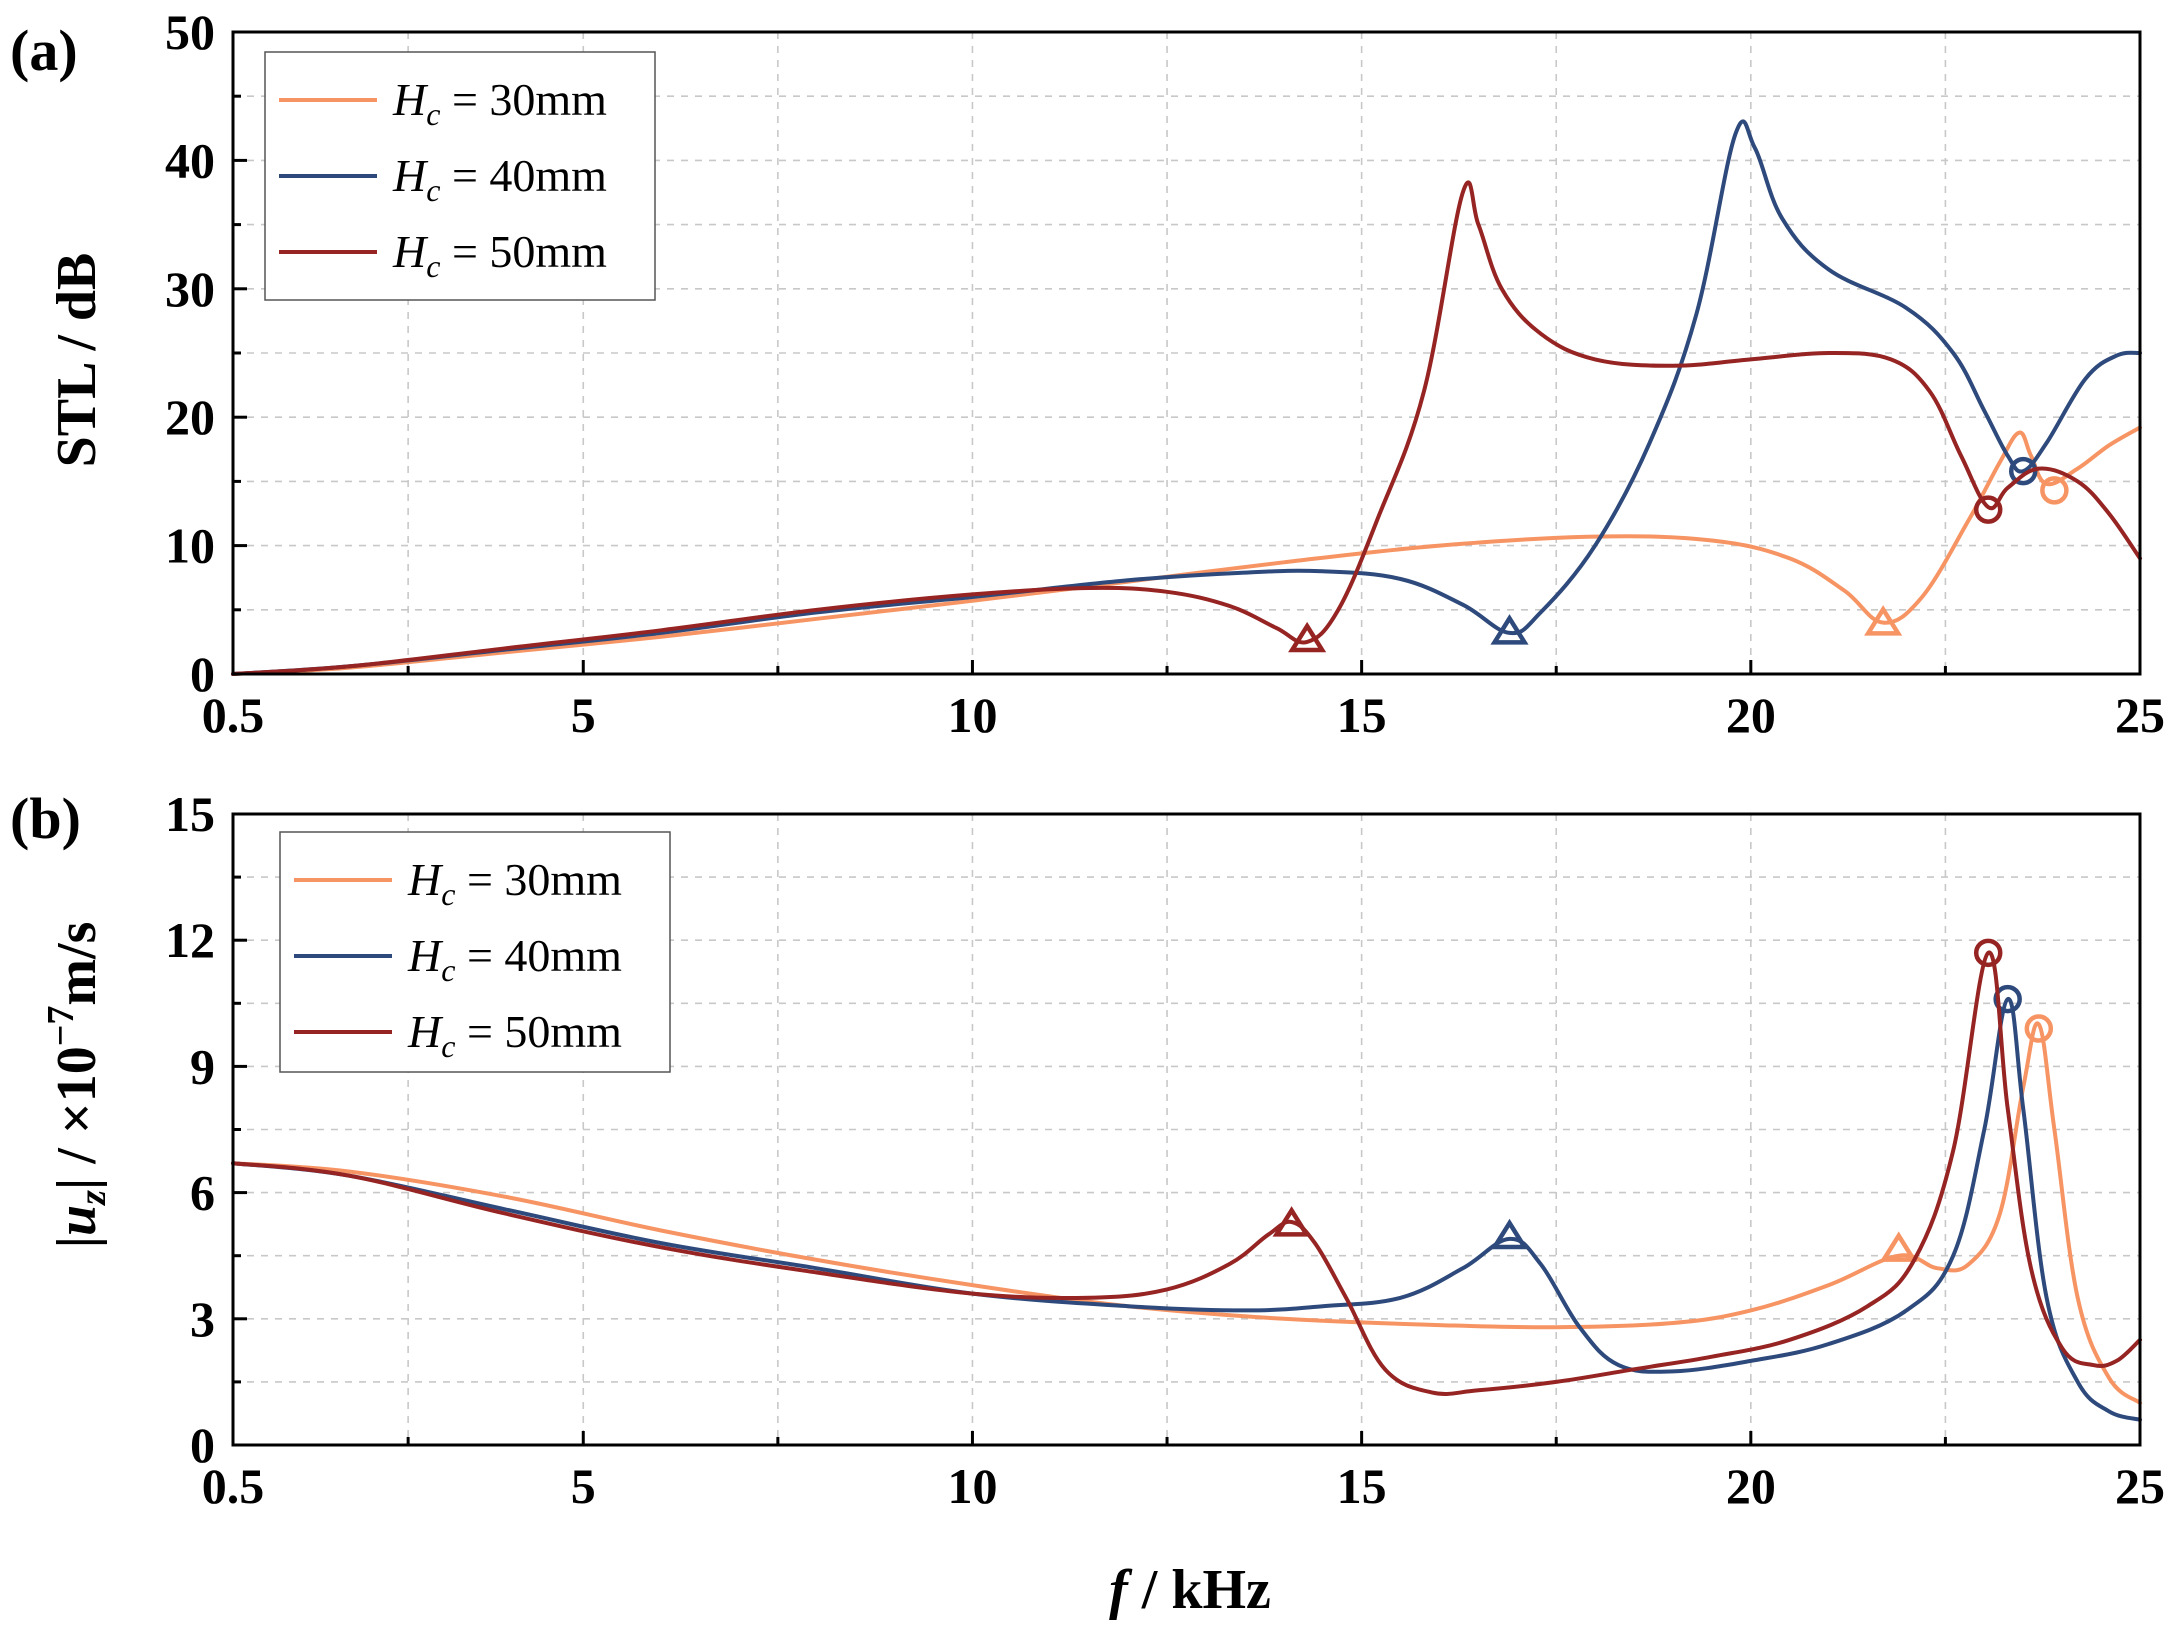 The width and height of the screenshot is (2184, 1640). I want to click on x-axis-title: f / kHz, so click(1190, 1590).